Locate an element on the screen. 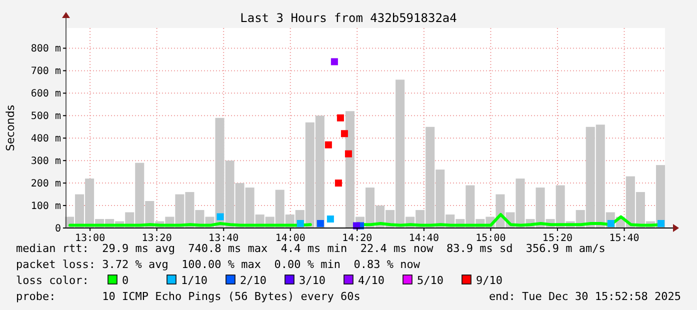 This screenshot has width=697, height=310. y-tick-label: 100 m is located at coordinates (45, 206).